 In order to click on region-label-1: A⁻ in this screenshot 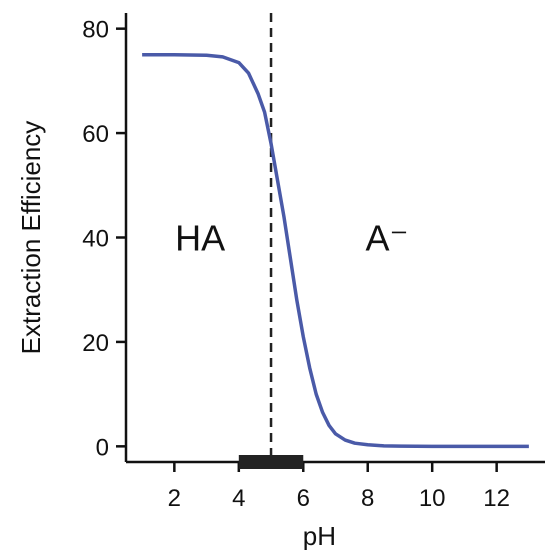, I will do `click(387, 238)`.